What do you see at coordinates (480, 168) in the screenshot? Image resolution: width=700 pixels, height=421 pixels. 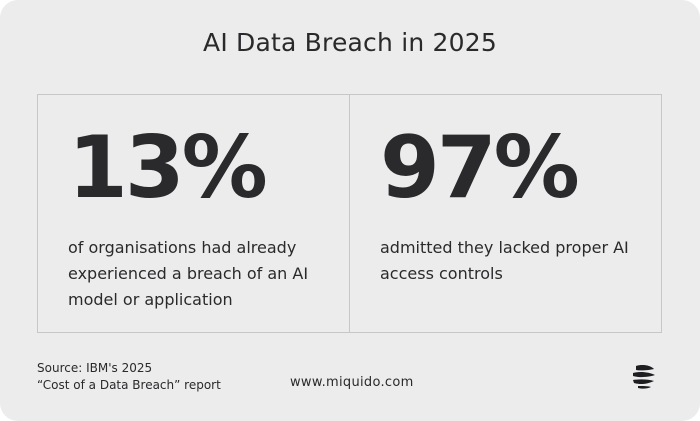 I see `stat-value: 97%` at bounding box center [480, 168].